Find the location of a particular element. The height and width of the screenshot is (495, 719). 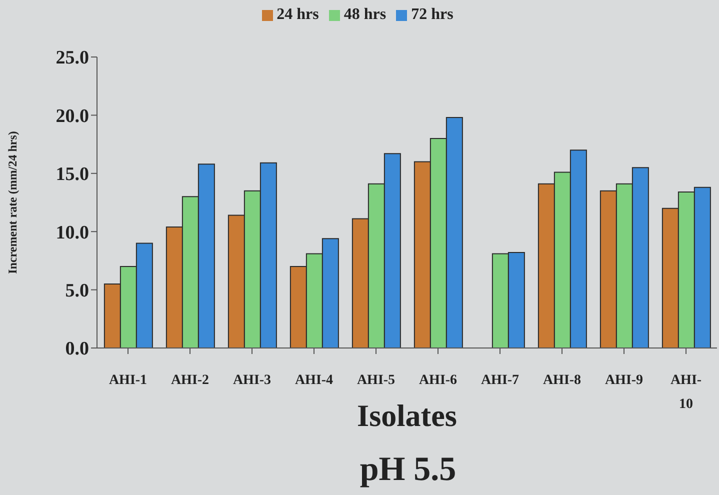

y-tick-label: 15.0 is located at coordinates (72, 175).